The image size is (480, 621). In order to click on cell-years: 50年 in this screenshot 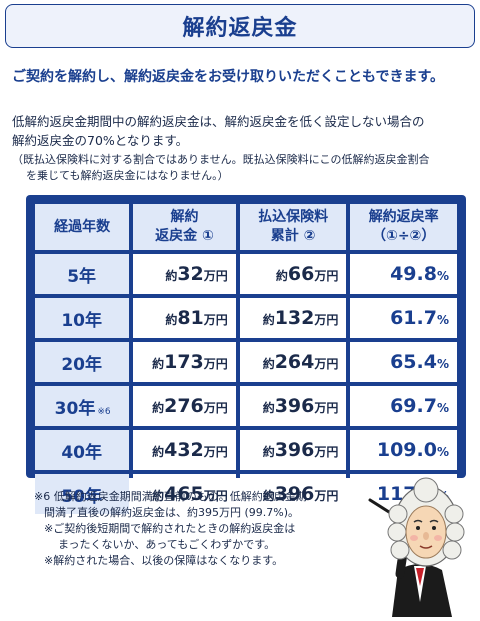, I will do `click(82, 494)`.